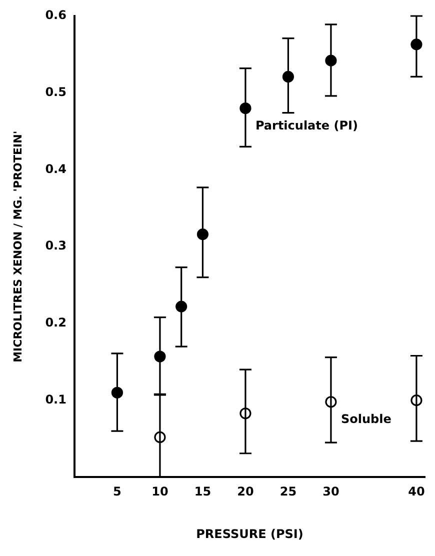  What do you see at coordinates (55, 169) in the screenshot?
I see `y-tick-label: 0.4` at bounding box center [55, 169].